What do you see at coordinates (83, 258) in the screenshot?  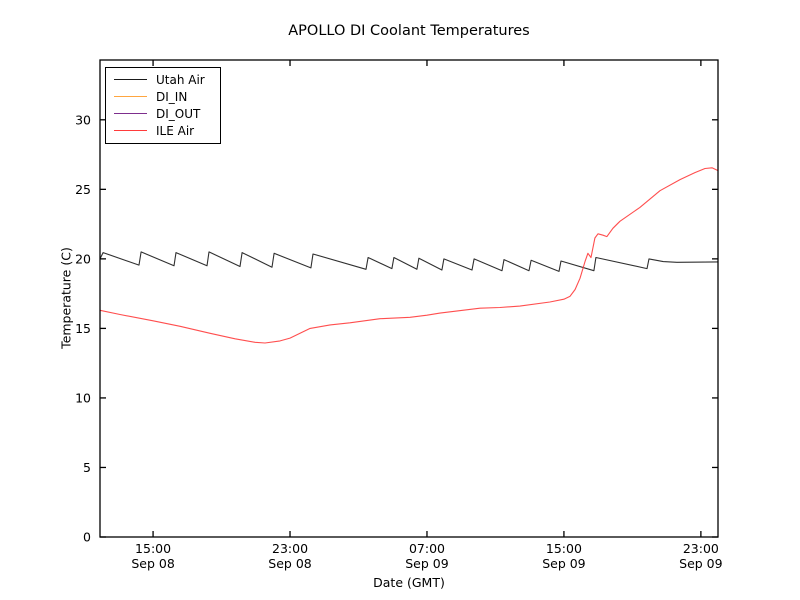 I see `y-tick-label: 20` at bounding box center [83, 258].